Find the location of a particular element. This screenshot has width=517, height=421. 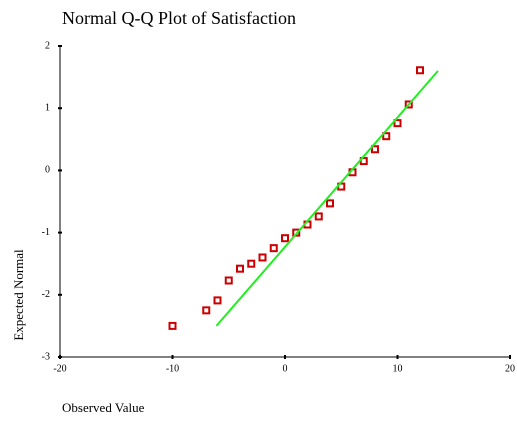

x-tick-label: 10 is located at coordinates (398, 368).